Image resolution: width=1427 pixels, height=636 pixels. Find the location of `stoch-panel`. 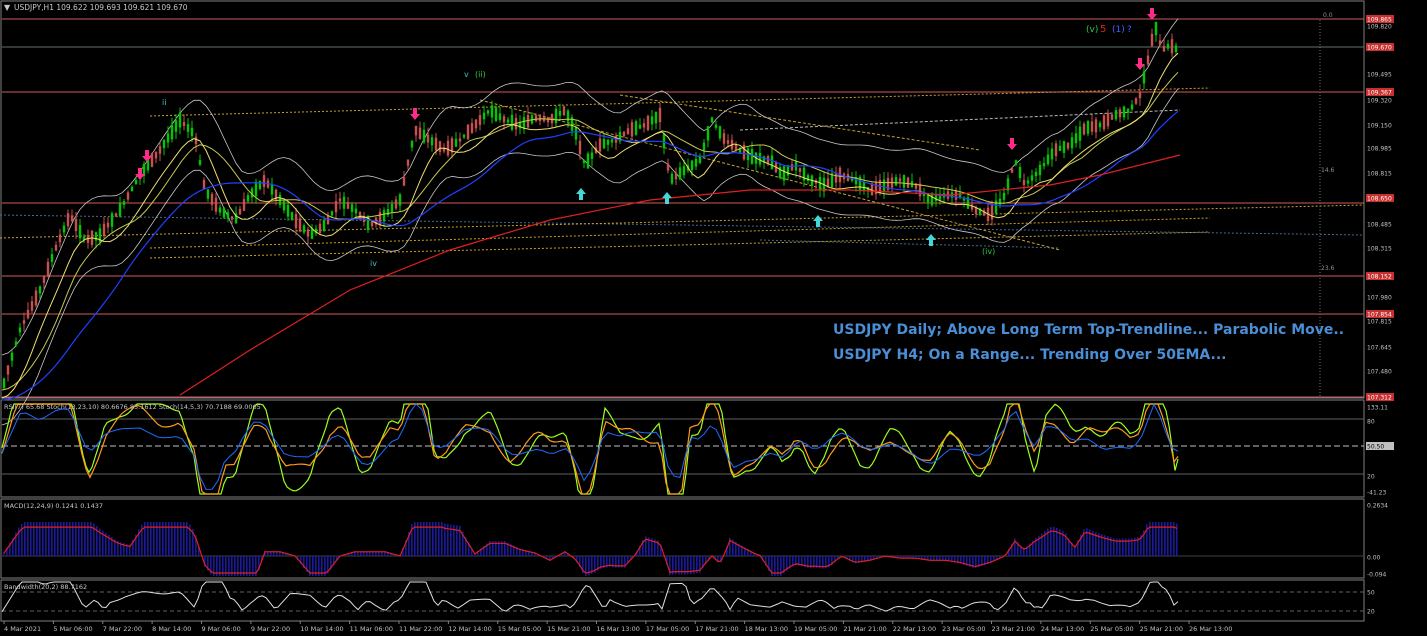

stoch-panel is located at coordinates (682, 448).